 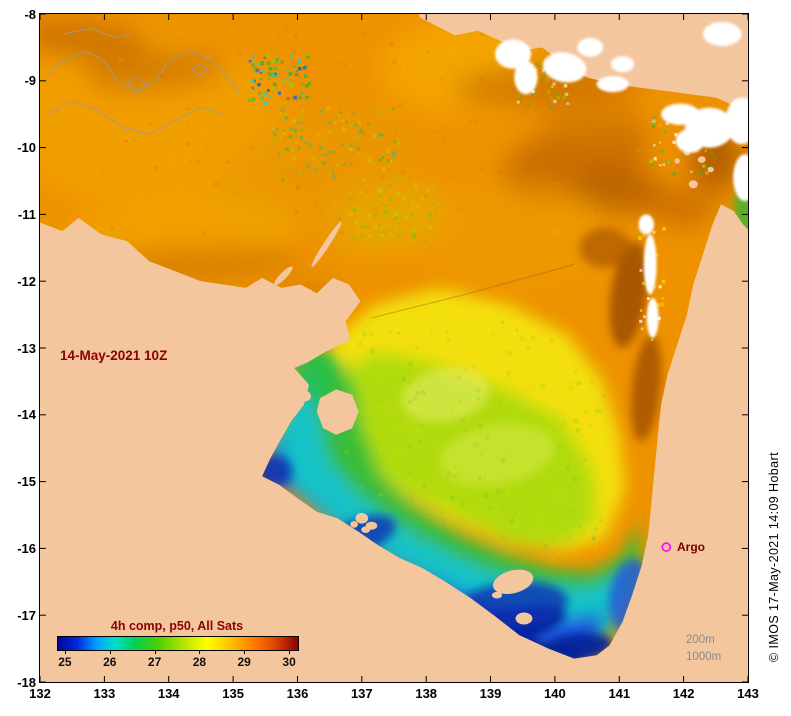 What do you see at coordinates (666, 547) in the screenshot?
I see `argo-marker` at bounding box center [666, 547].